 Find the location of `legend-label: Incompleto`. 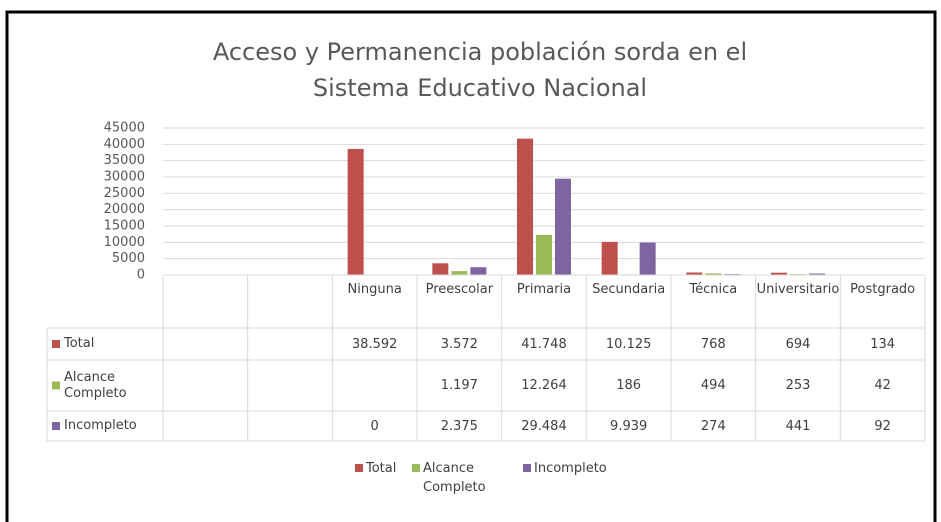

legend-label: Incompleto is located at coordinates (570, 468).